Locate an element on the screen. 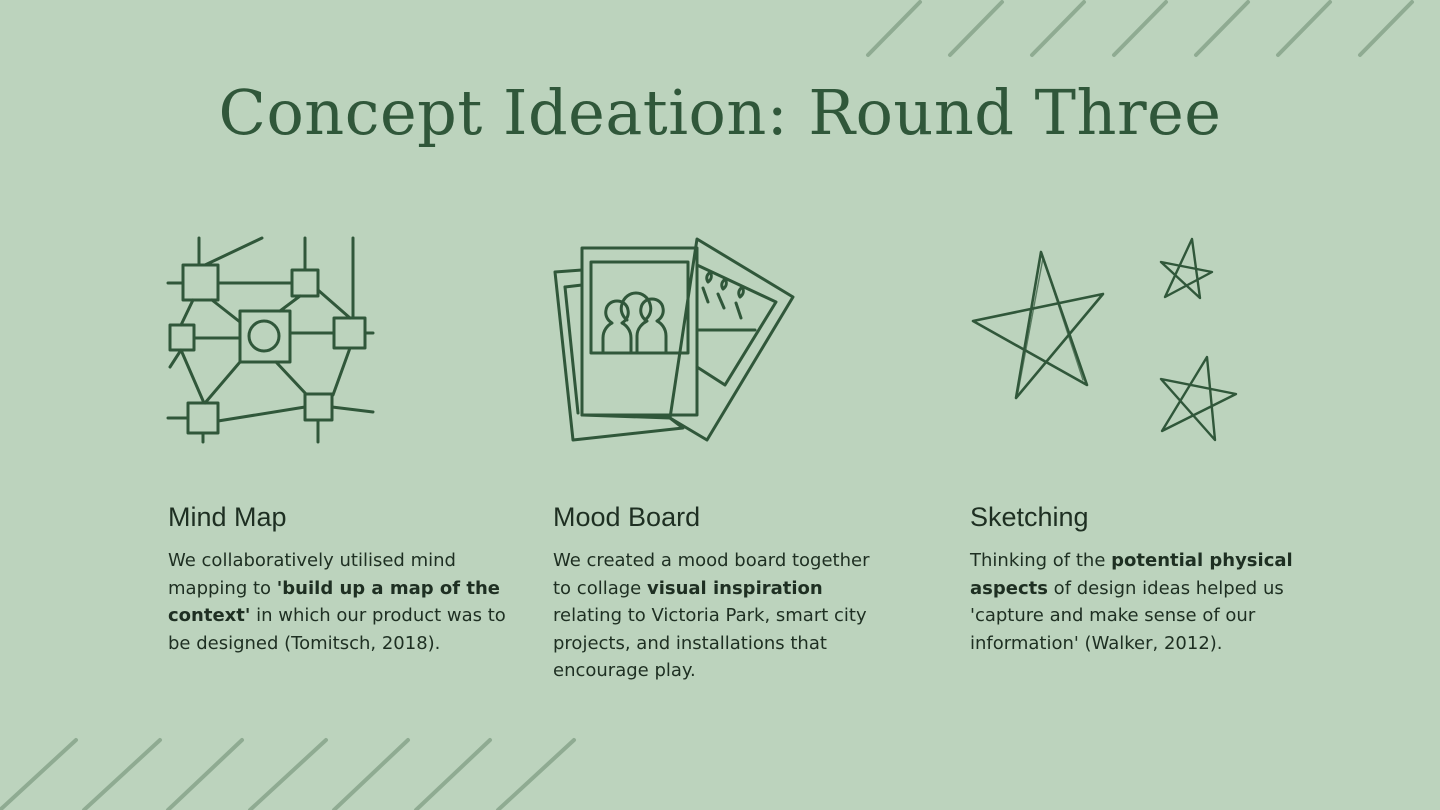 Image resolution: width=1440 pixels, height=810 pixels. mood-board-heading: Mood Board is located at coordinates (627, 517).